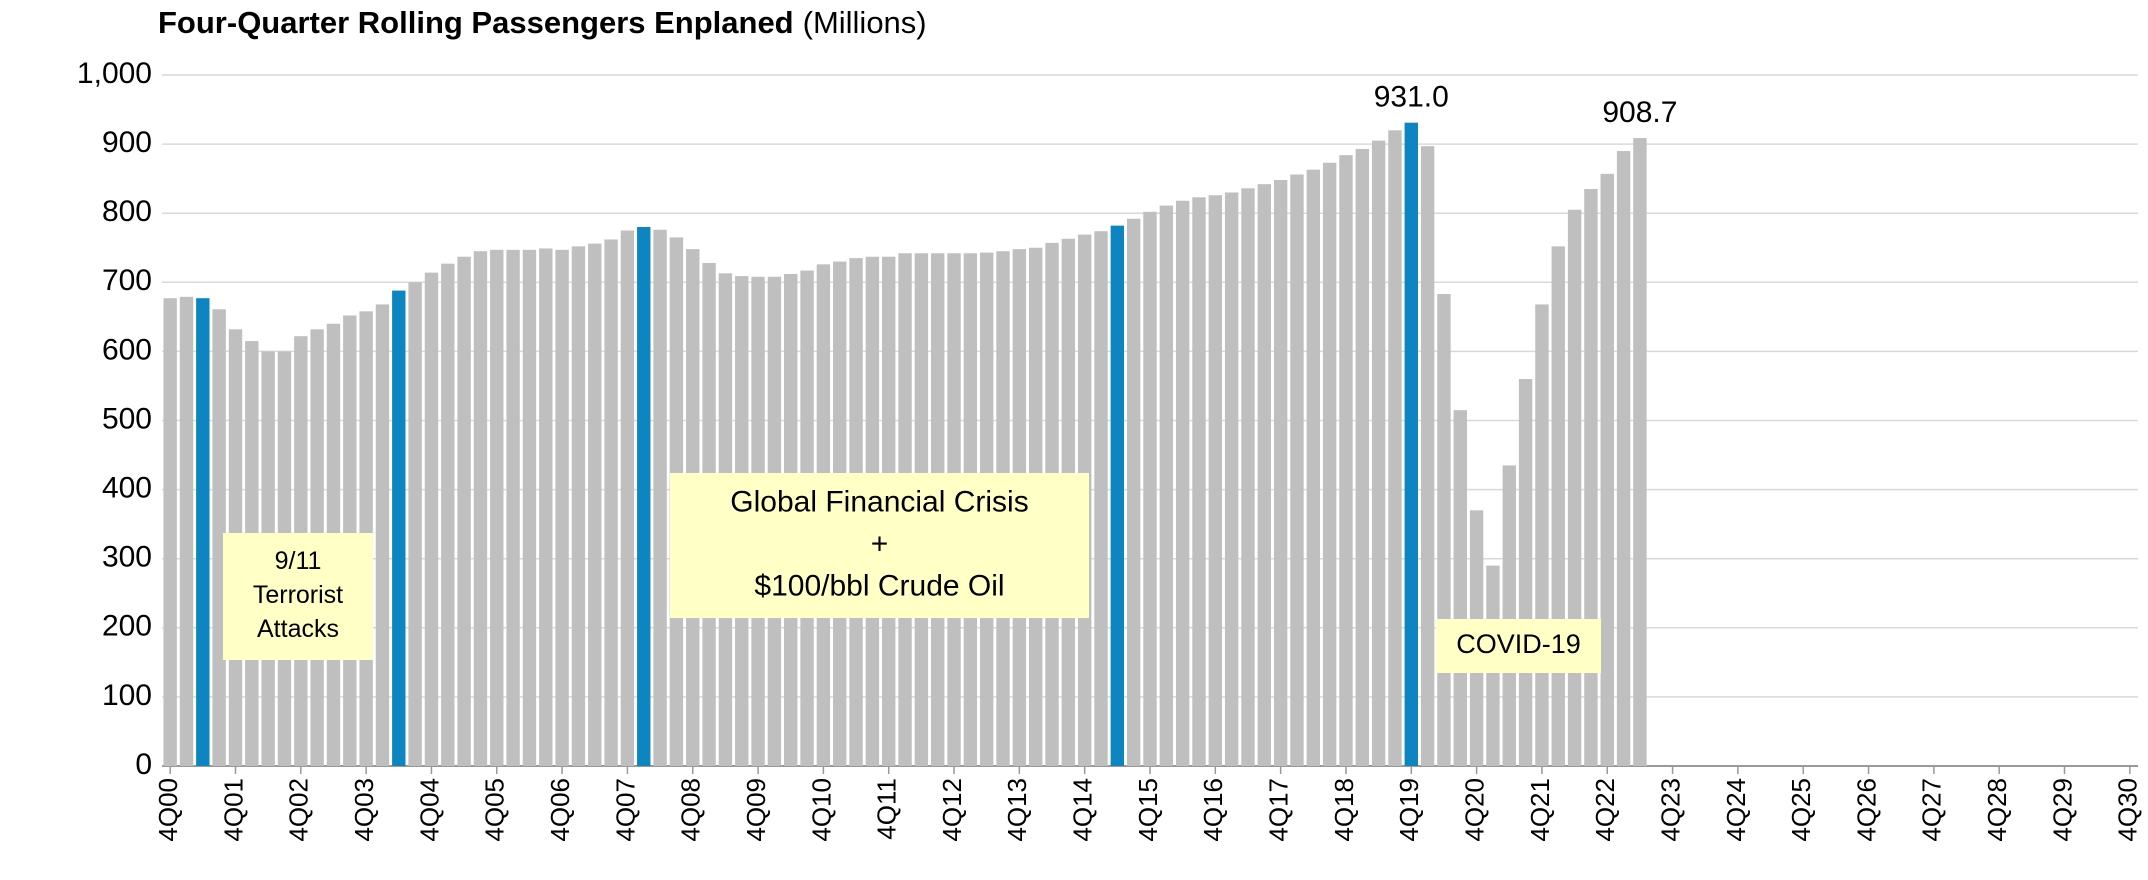  What do you see at coordinates (127, 418) in the screenshot?
I see `y-tick-label: 500` at bounding box center [127, 418].